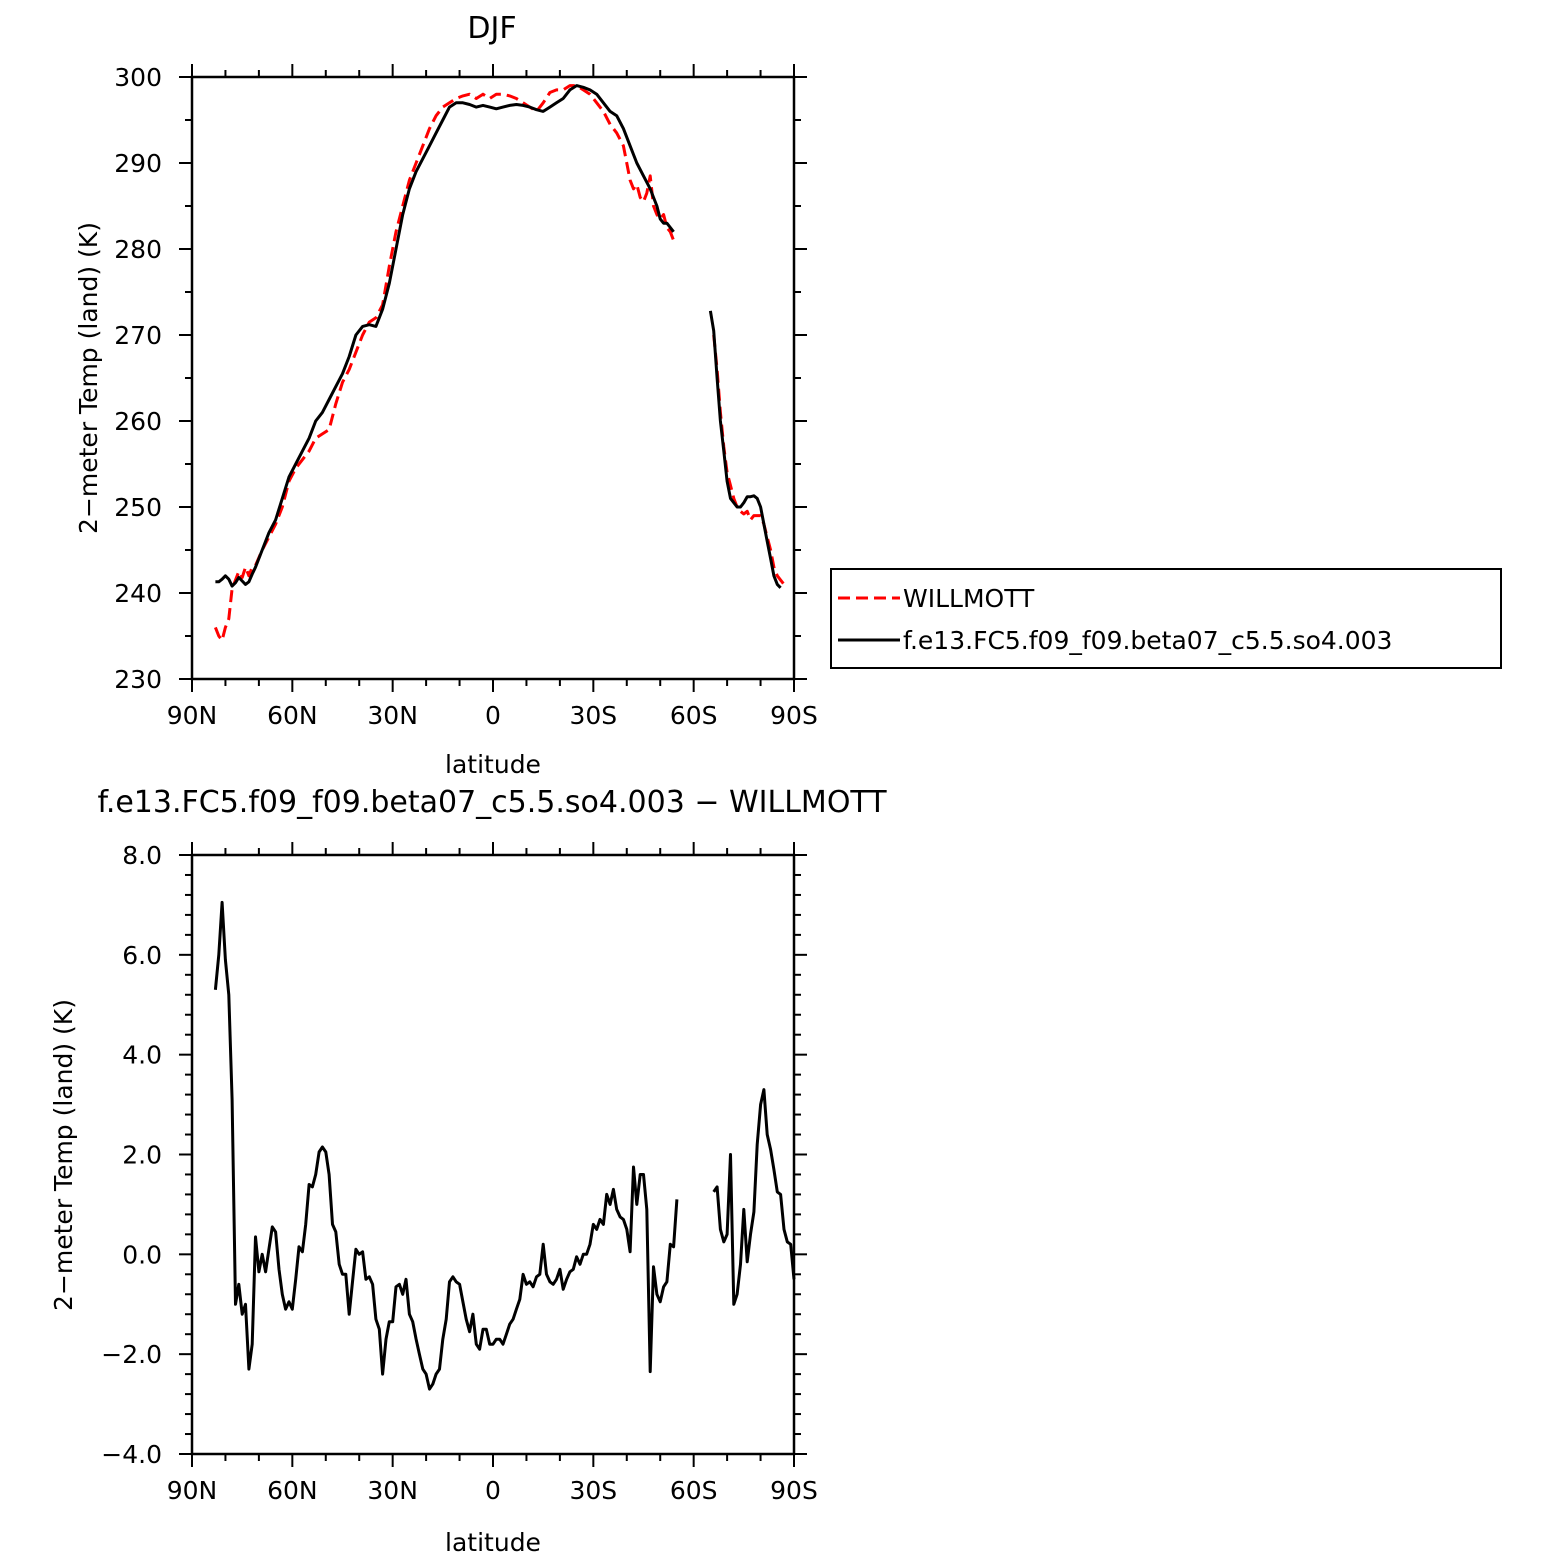  I want to click on bottom-x-axis-label: latitude, so click(493, 1542).